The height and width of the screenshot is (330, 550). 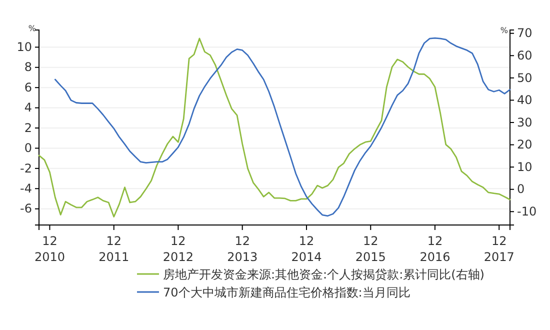 I want to click on y-tick-label: 4, so click(x=28, y=107).